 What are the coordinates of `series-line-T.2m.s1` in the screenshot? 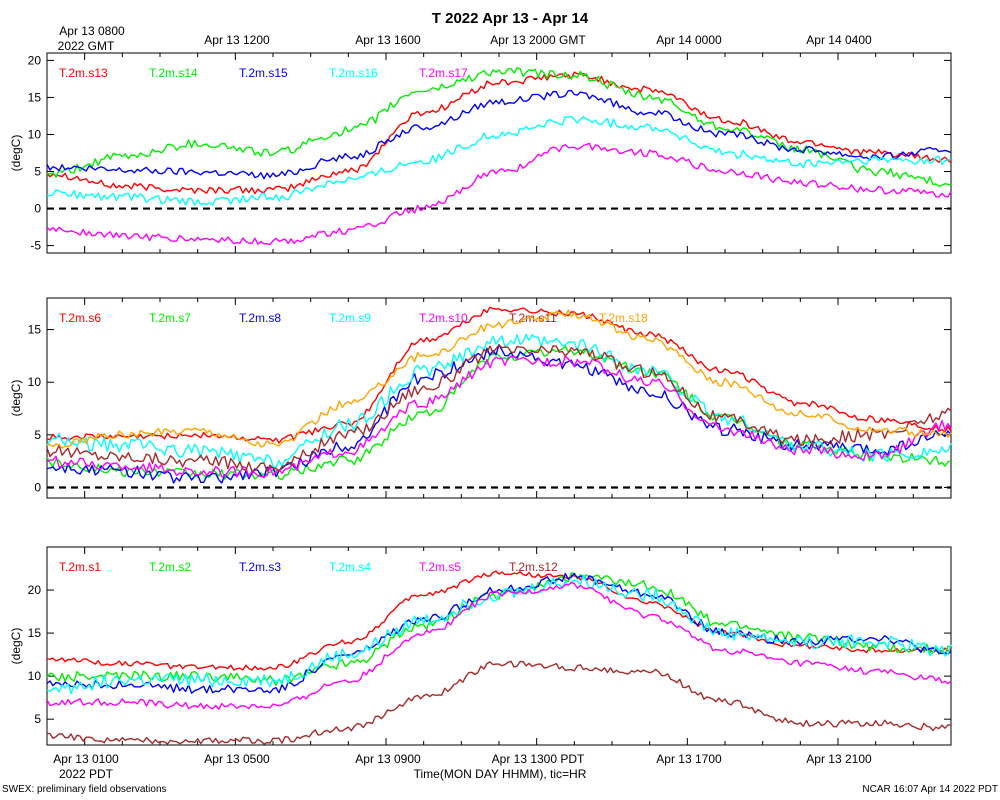 It's located at (499, 620).